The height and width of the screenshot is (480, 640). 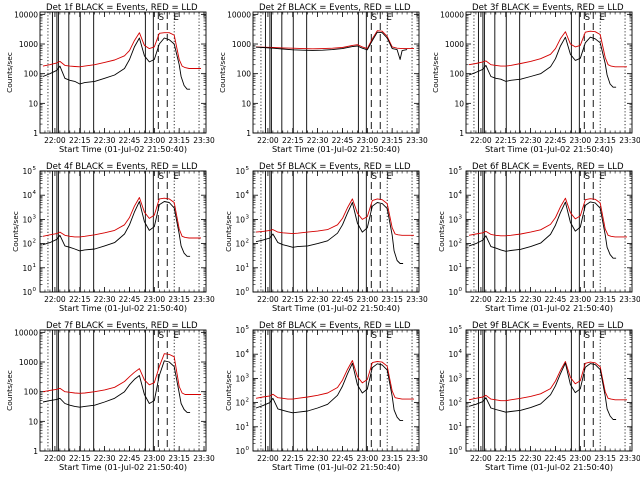 What do you see at coordinates (122, 8) in the screenshot?
I see `chart-title: Det 1f BLACK = Events, RED = LLD` at bounding box center [122, 8].